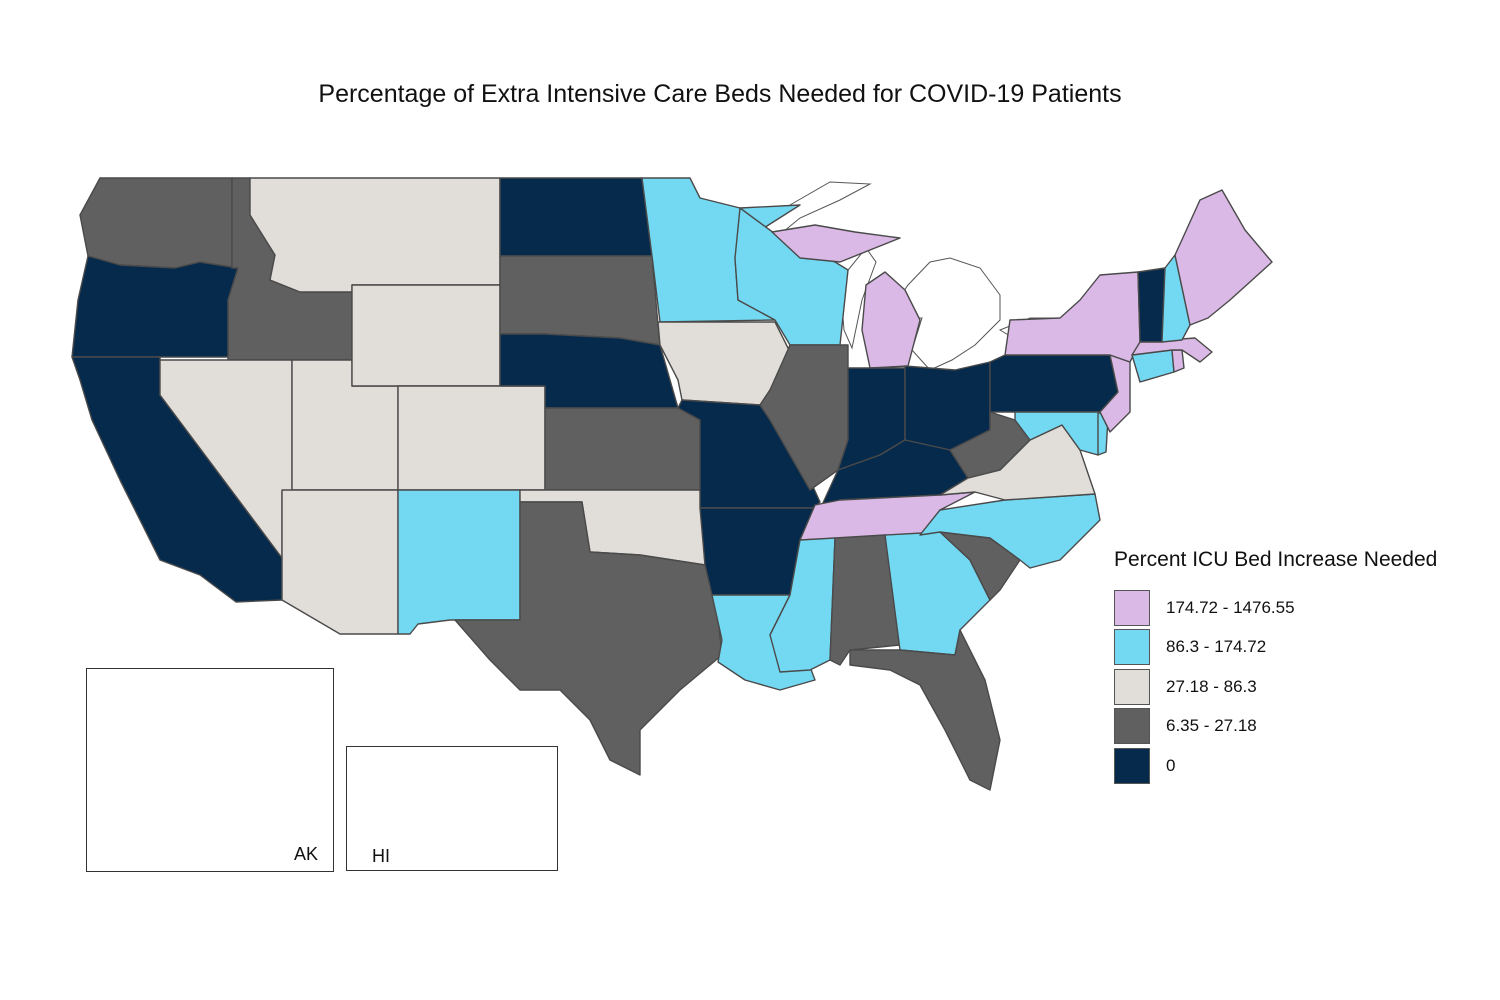 Image resolution: width=1500 pixels, height=1000 pixels. What do you see at coordinates (156, 223) in the screenshot?
I see `state-wa` at bounding box center [156, 223].